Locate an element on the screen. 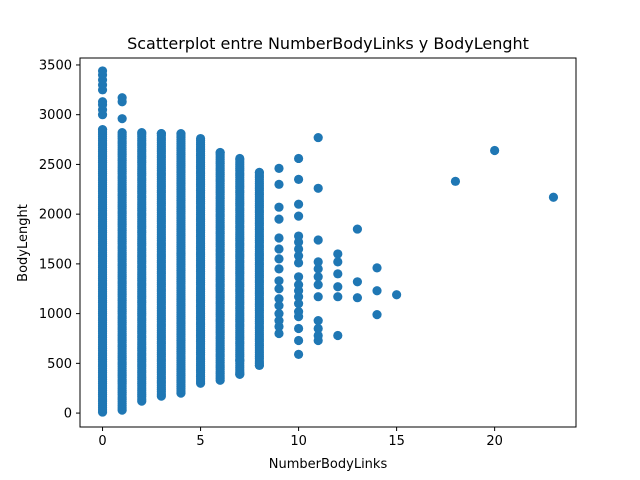 This screenshot has height=480, width=640. x-tick-label: 20 is located at coordinates (494, 441).